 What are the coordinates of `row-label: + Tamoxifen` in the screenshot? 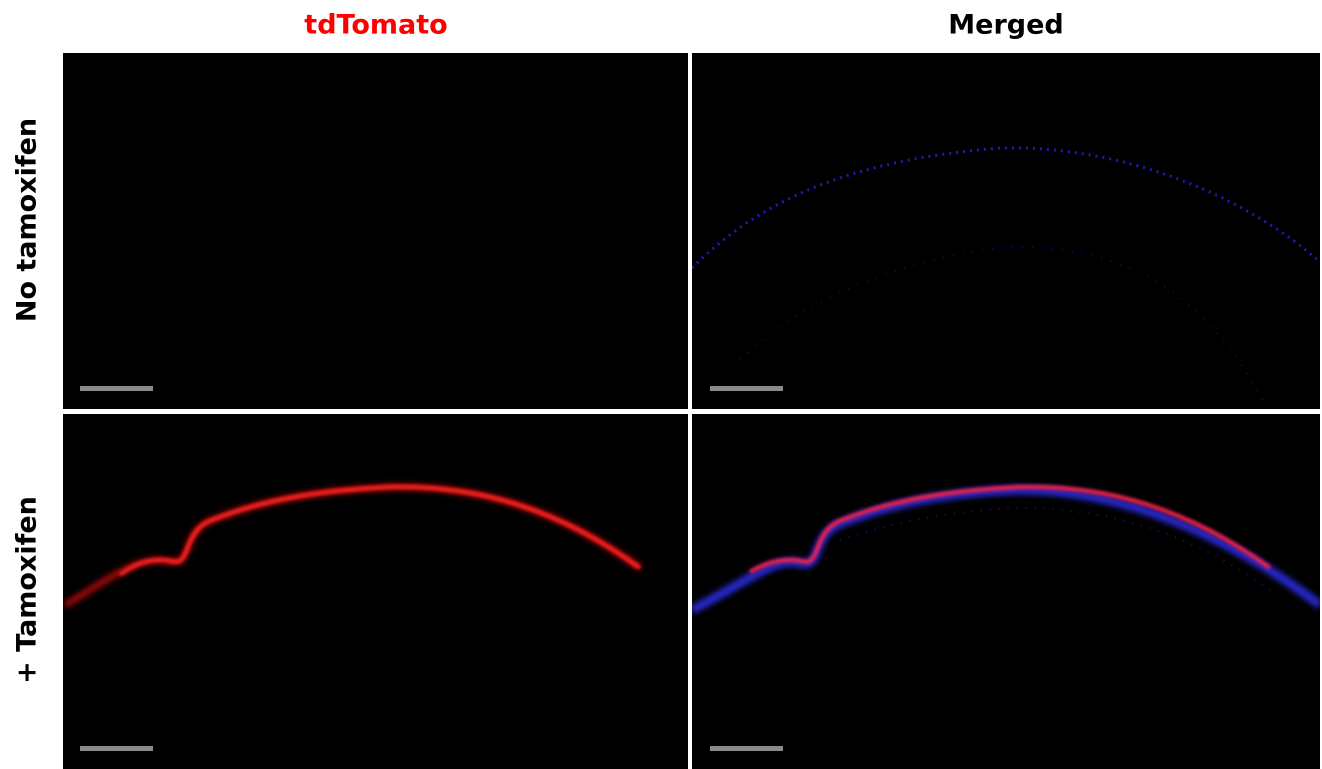 It's located at (27, 590).